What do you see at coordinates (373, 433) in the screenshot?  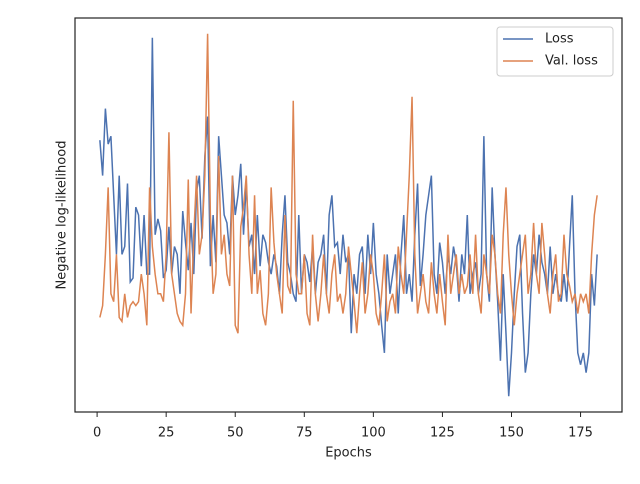 I see `x-tick-label: 100` at bounding box center [373, 433].